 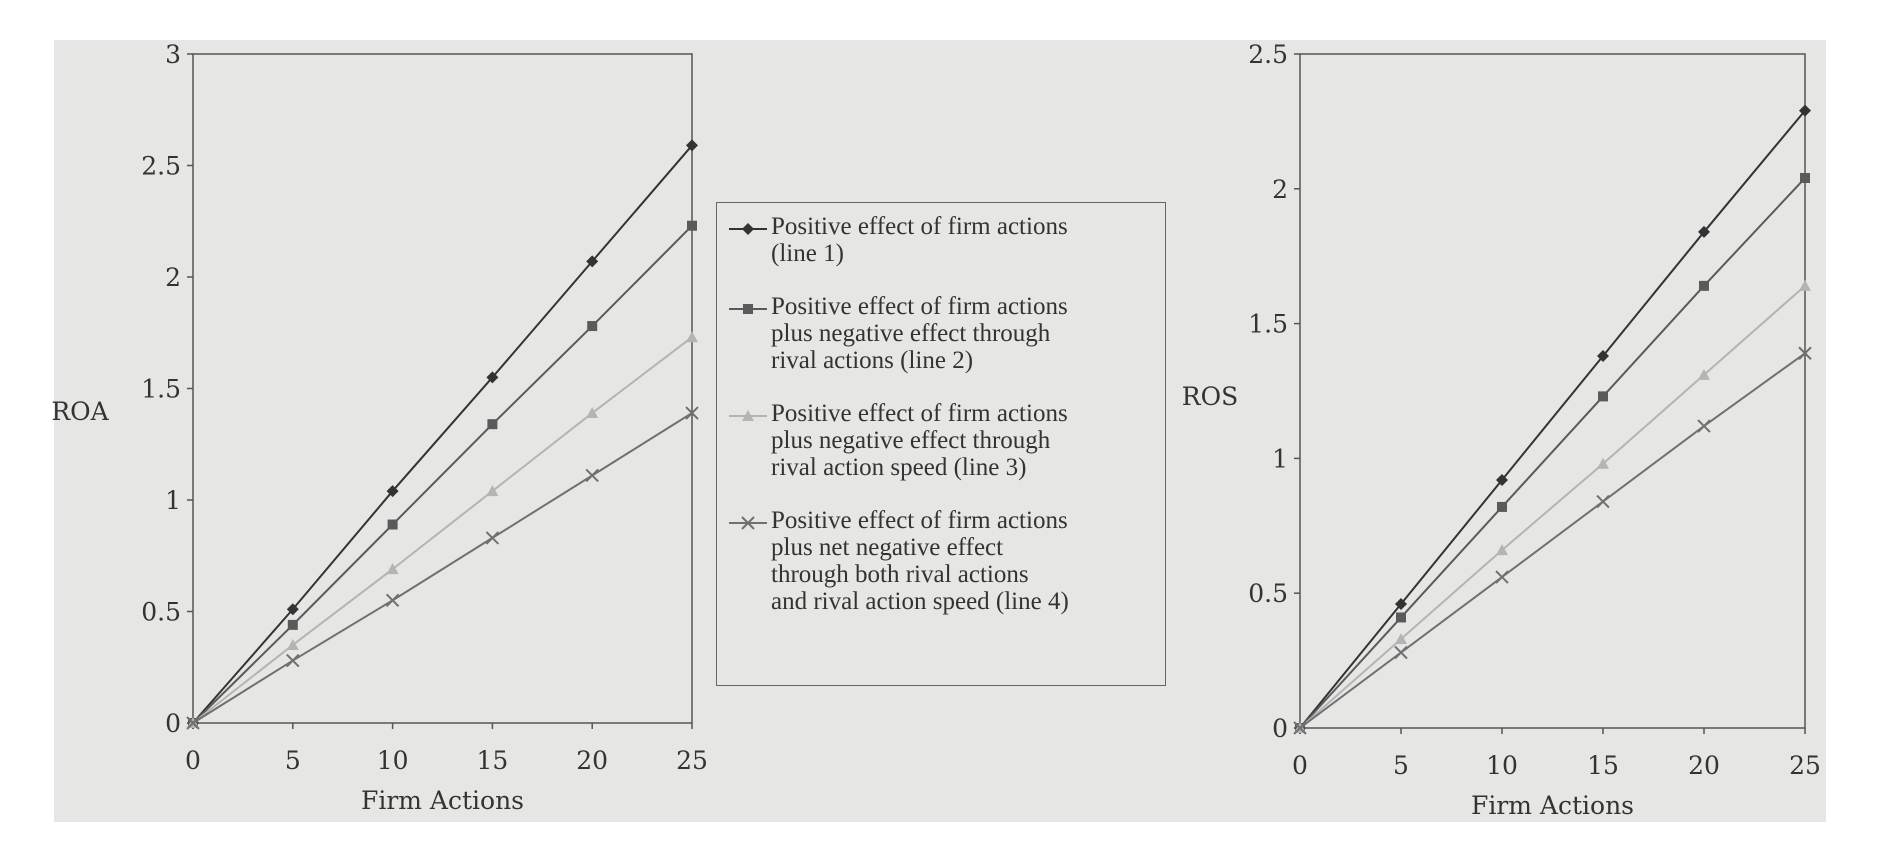 I want to click on y-tick-label: 3, so click(x=173, y=54).